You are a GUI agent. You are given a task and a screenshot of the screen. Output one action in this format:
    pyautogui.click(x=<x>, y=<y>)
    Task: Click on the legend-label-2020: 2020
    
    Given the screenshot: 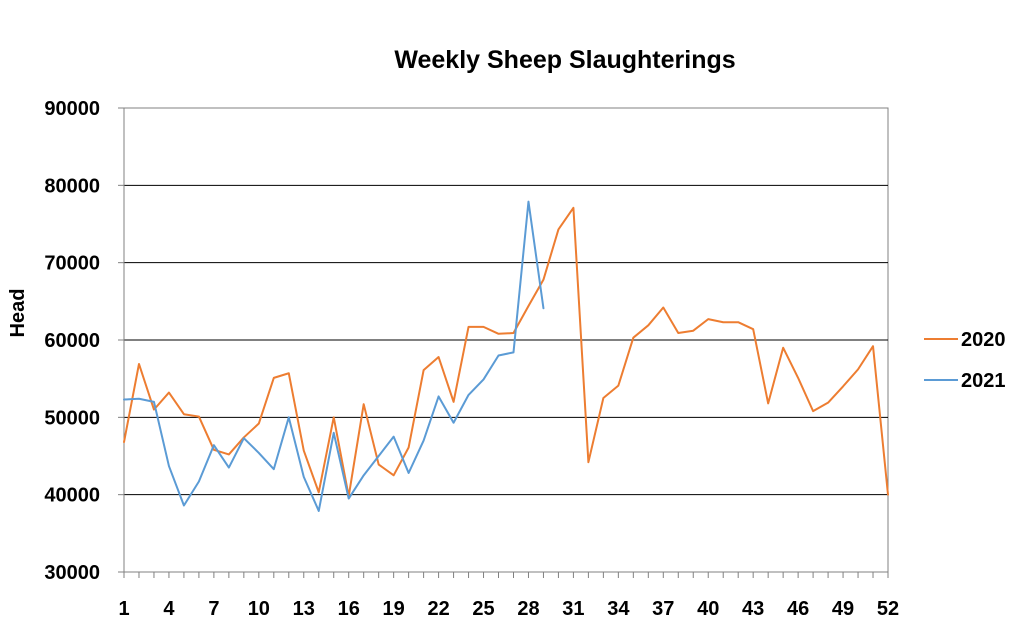 What is the action you would take?
    pyautogui.click(x=983, y=340)
    